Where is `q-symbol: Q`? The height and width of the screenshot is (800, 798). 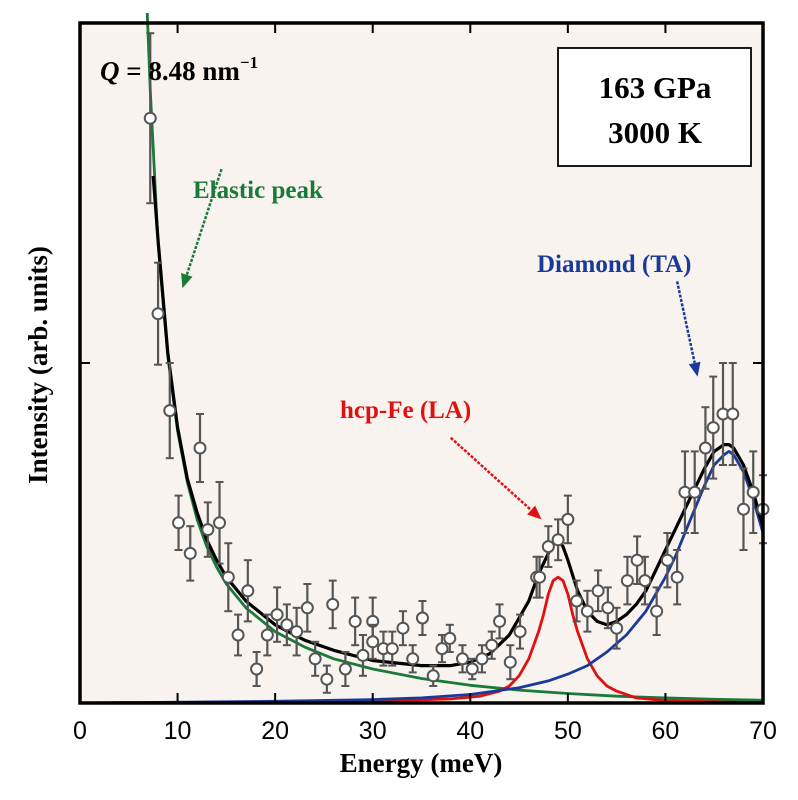 q-symbol: Q is located at coordinates (110, 71).